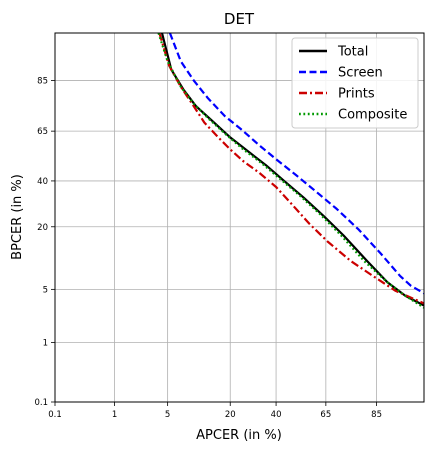 The image size is (434, 451). I want to click on legend-label-composite: Composite, so click(372, 115).